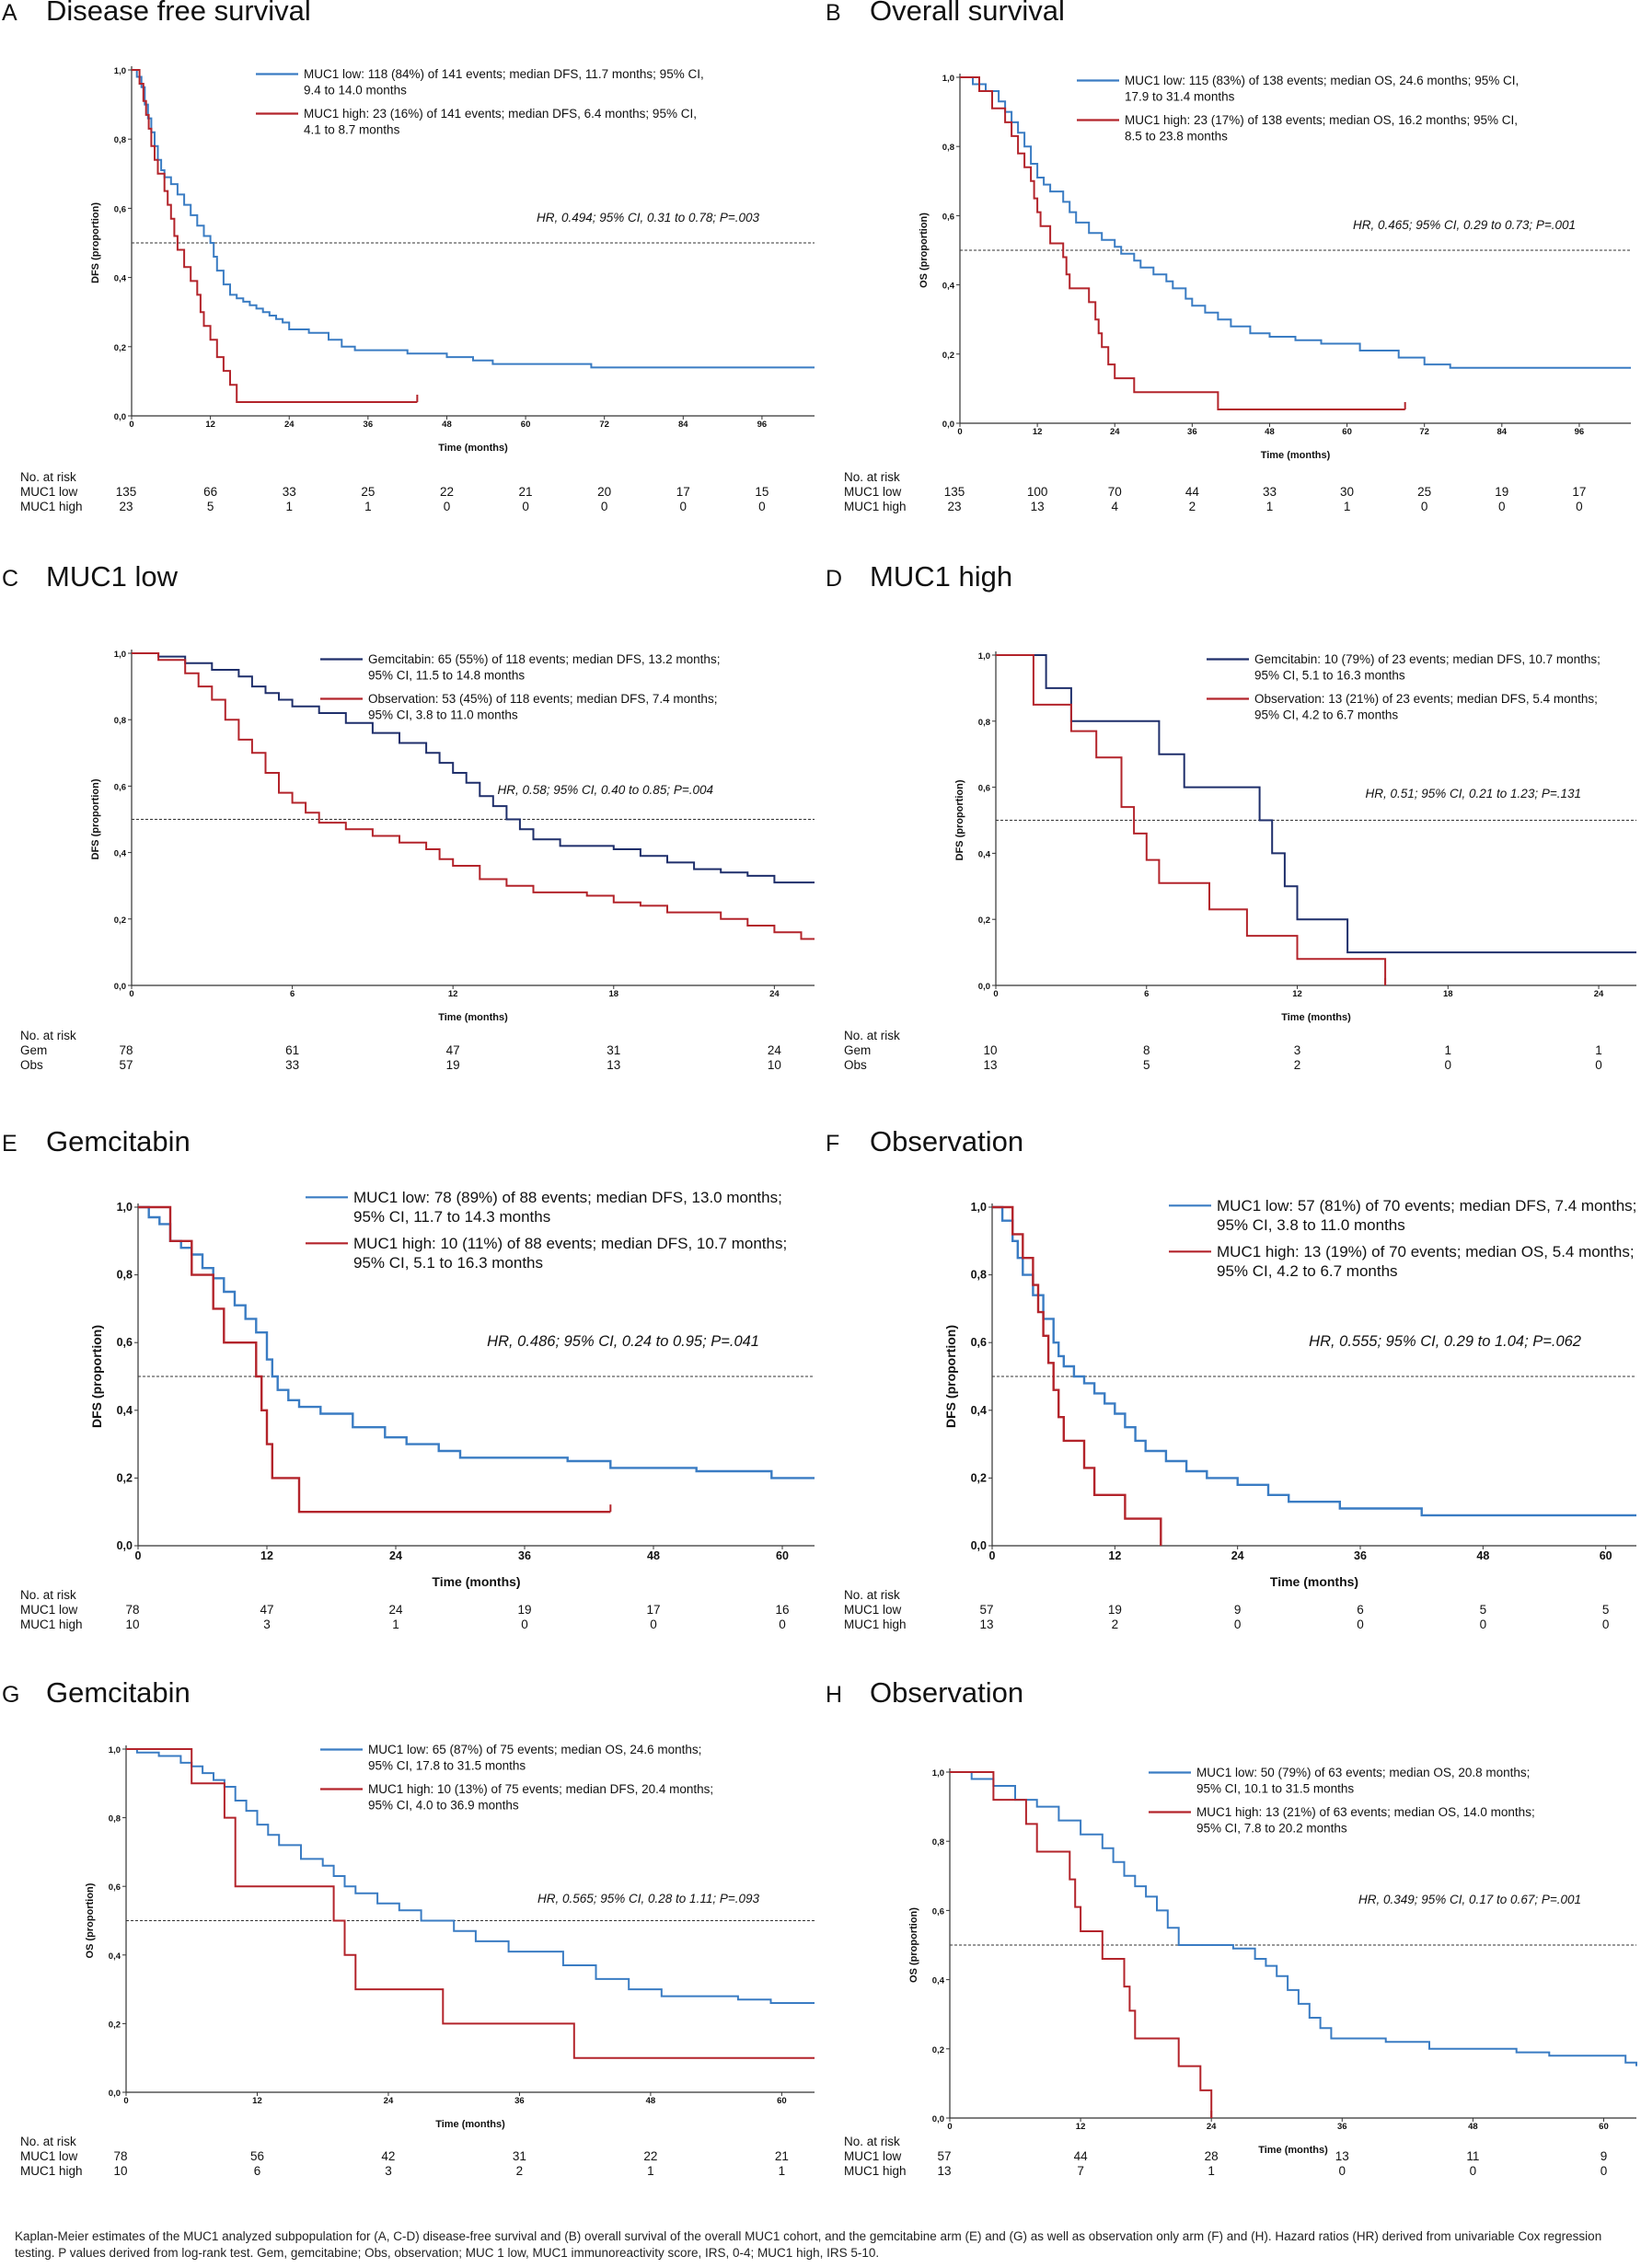 Image resolution: width=1641 pixels, height=2268 pixels. What do you see at coordinates (833, 13) in the screenshot?
I see `panel-label: B` at bounding box center [833, 13].